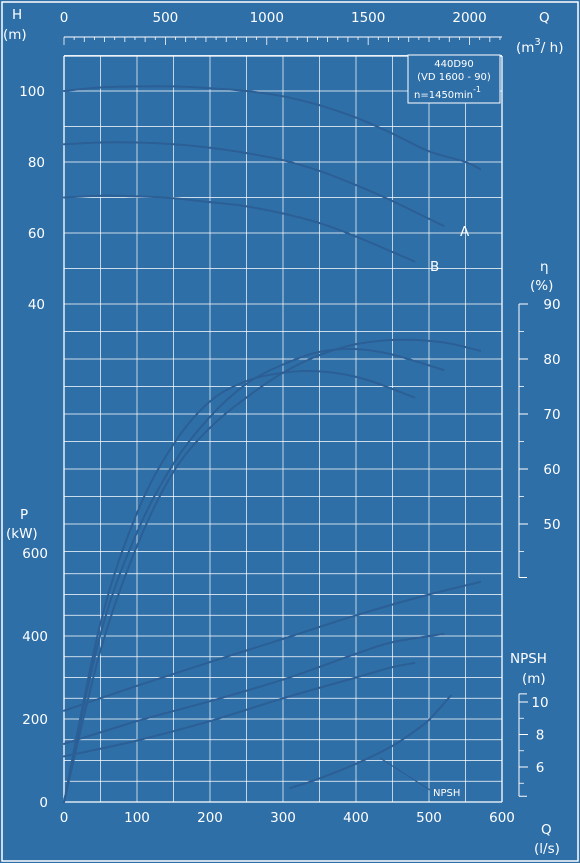 The width and height of the screenshot is (580, 863). Describe the element at coordinates (370, 742) in the screenshot. I see `npsh-curve-npsh` at that location.